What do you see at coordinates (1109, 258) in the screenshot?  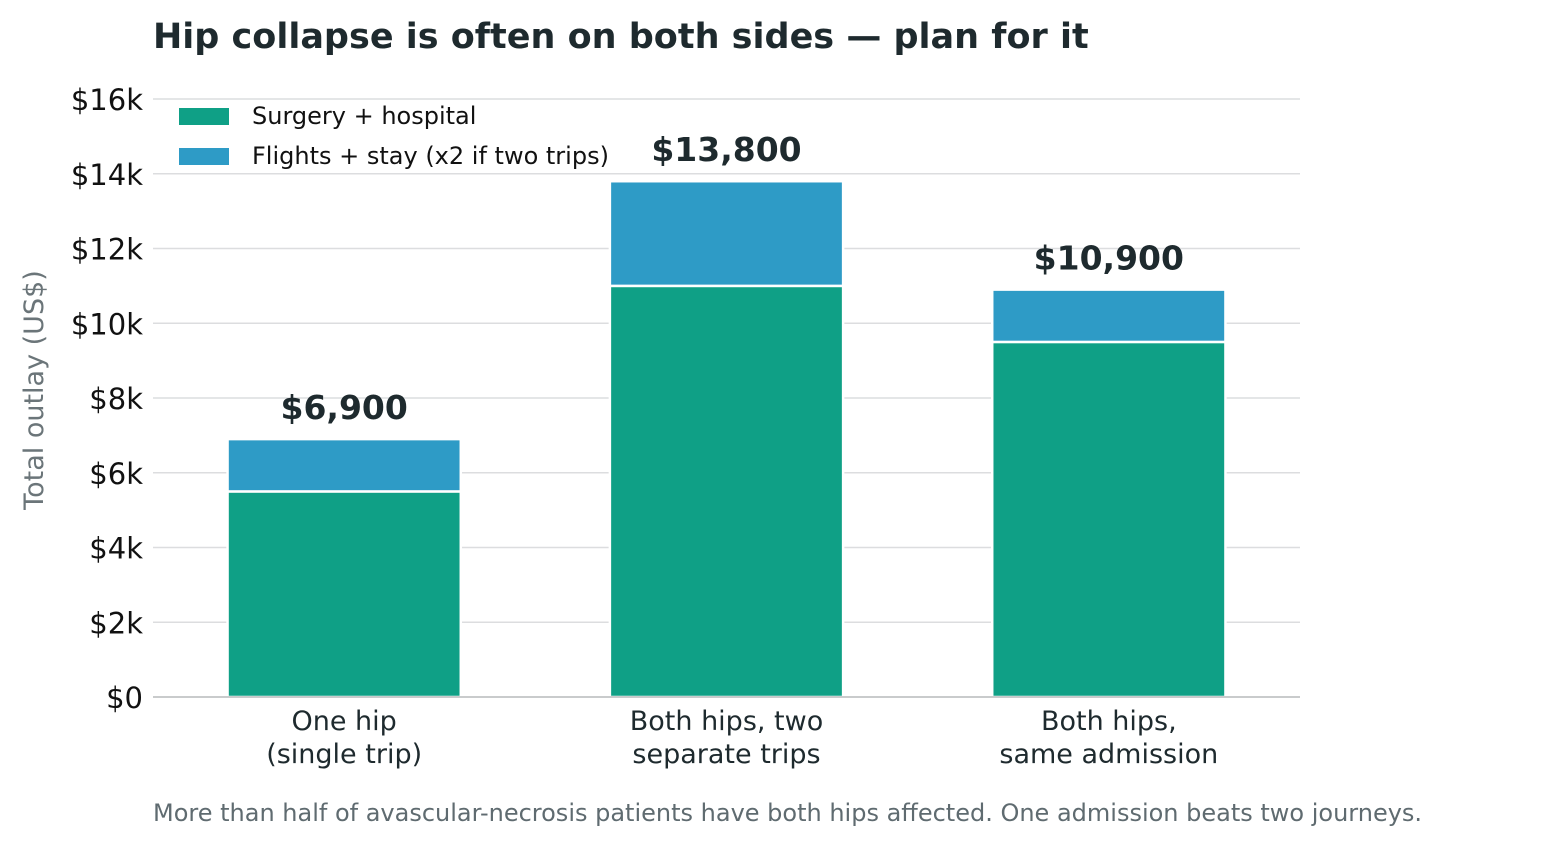 I see `total-label: $10,900` at bounding box center [1109, 258].